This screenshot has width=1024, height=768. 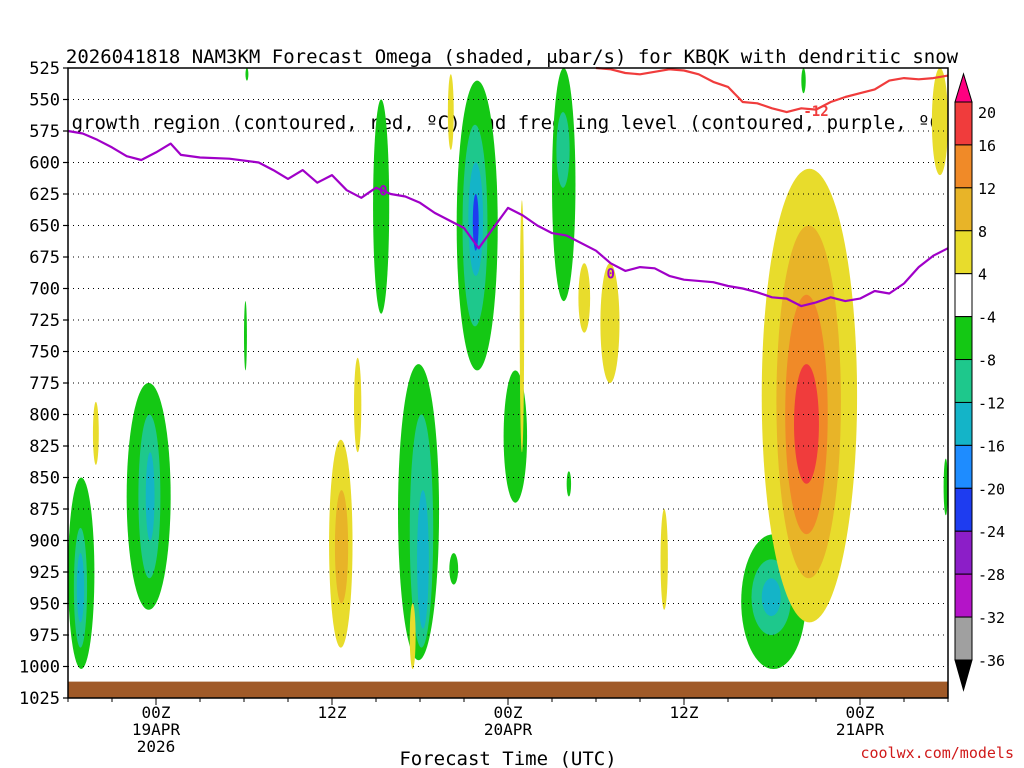 What do you see at coordinates (39, 699) in the screenshot?
I see `y-tick-label-1025: 1025` at bounding box center [39, 699].